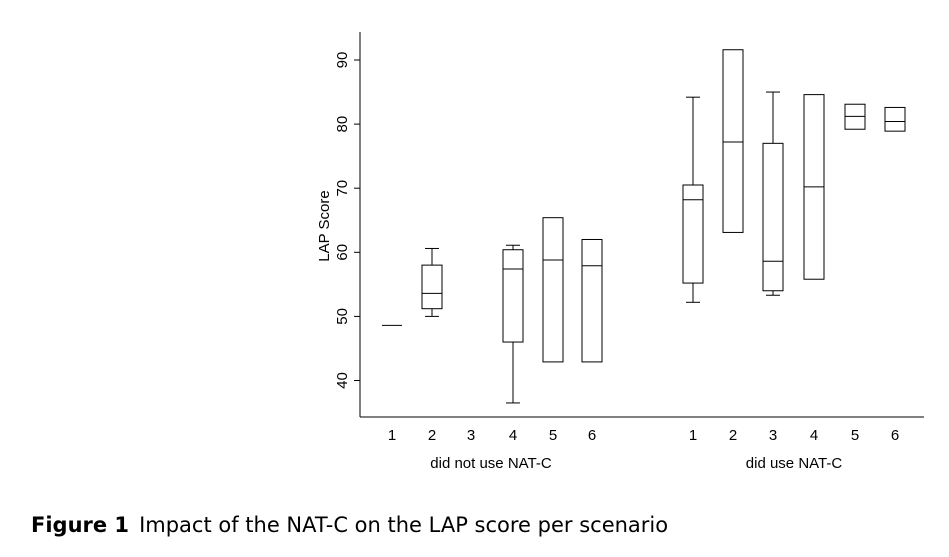 This screenshot has width=949, height=557. Describe the element at coordinates (342, 188) in the screenshot. I see `y-tick-label: 70` at that location.